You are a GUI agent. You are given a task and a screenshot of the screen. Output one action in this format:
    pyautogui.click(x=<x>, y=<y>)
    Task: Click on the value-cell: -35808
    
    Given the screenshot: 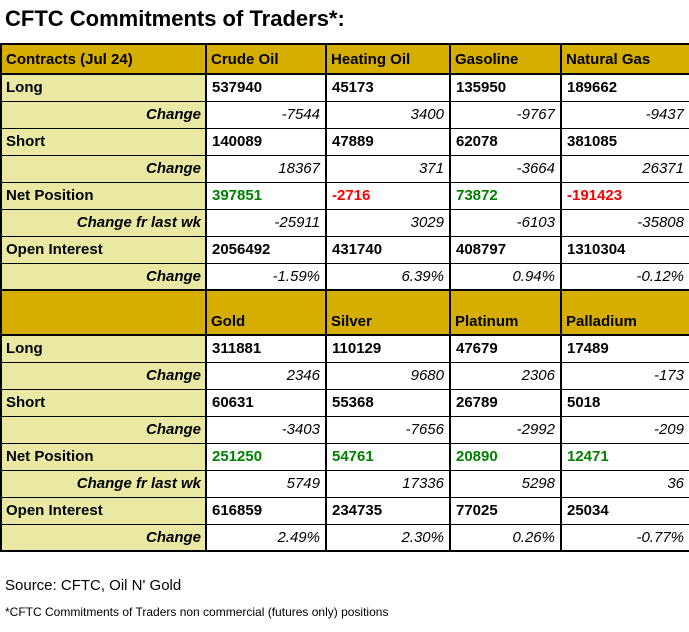 What is the action you would take?
    pyautogui.click(x=624, y=222)
    